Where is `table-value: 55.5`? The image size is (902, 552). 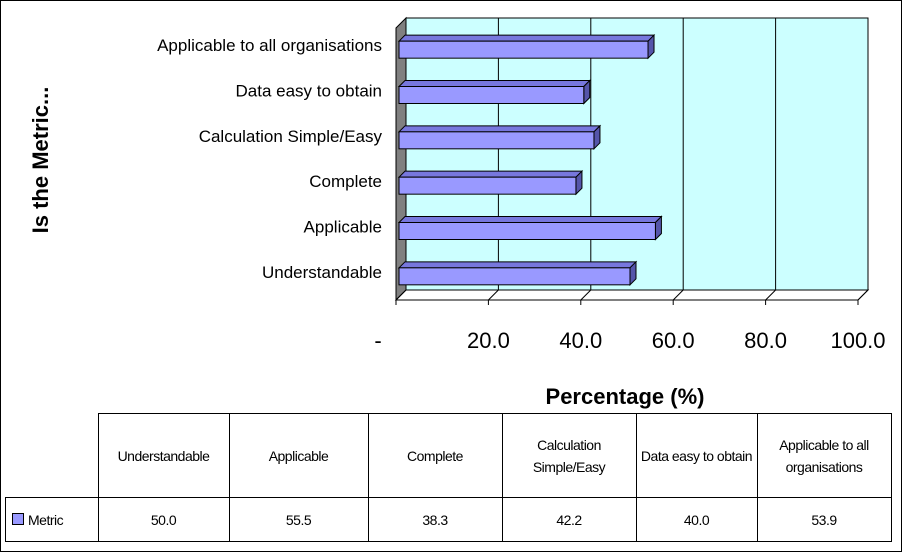
table-value: 55.5 is located at coordinates (298, 519).